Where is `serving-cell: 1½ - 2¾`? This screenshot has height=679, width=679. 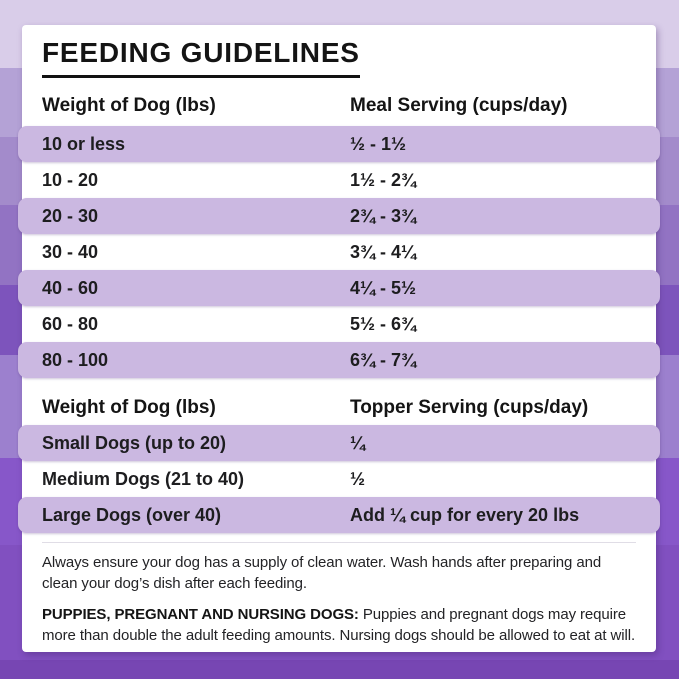
serving-cell: 1½ - 2¾ is located at coordinates (383, 179).